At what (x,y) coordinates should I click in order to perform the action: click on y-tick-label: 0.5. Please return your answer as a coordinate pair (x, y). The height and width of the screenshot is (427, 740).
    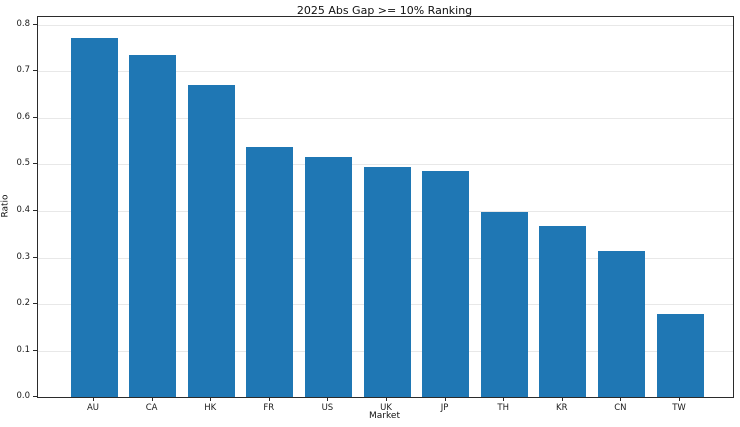
    Looking at the image, I should click on (23, 163).